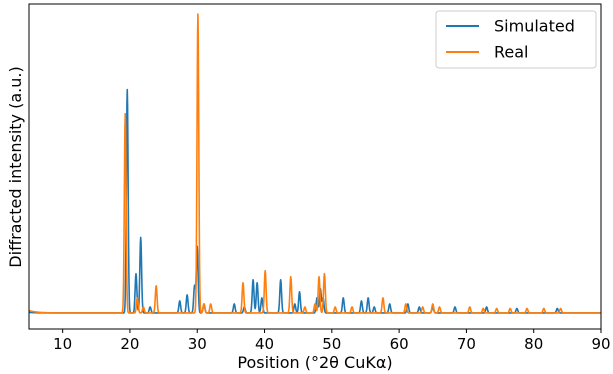  What do you see at coordinates (534, 26) in the screenshot?
I see `legend-label-simulated: Simulated` at bounding box center [534, 26].